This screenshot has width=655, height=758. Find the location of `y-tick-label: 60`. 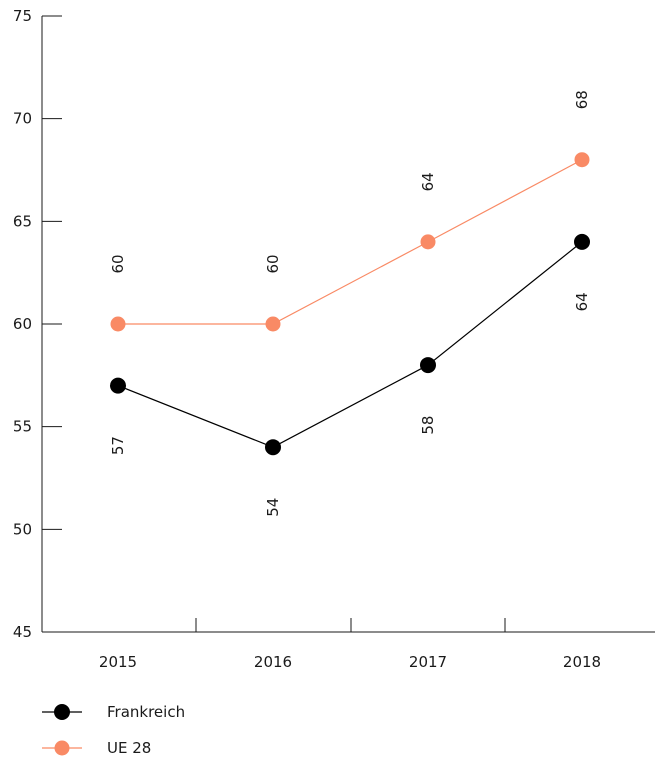

y-tick-label: 60 is located at coordinates (22, 324).